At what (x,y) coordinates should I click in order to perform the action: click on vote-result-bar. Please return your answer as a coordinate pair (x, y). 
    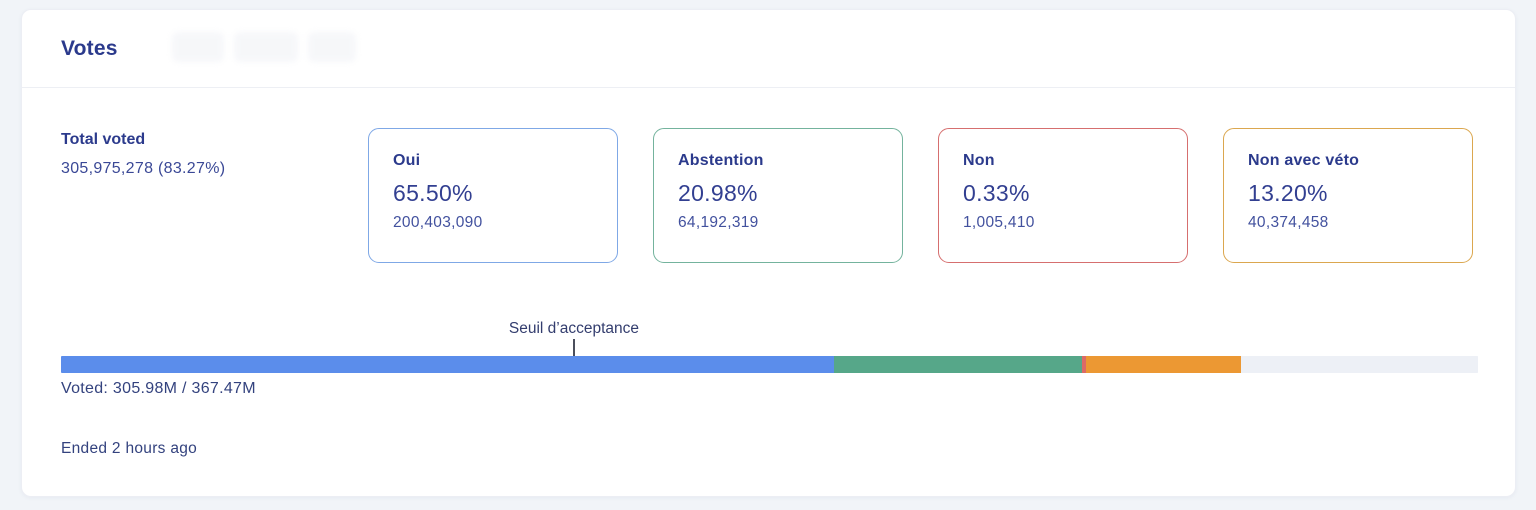
    Looking at the image, I should click on (769, 364).